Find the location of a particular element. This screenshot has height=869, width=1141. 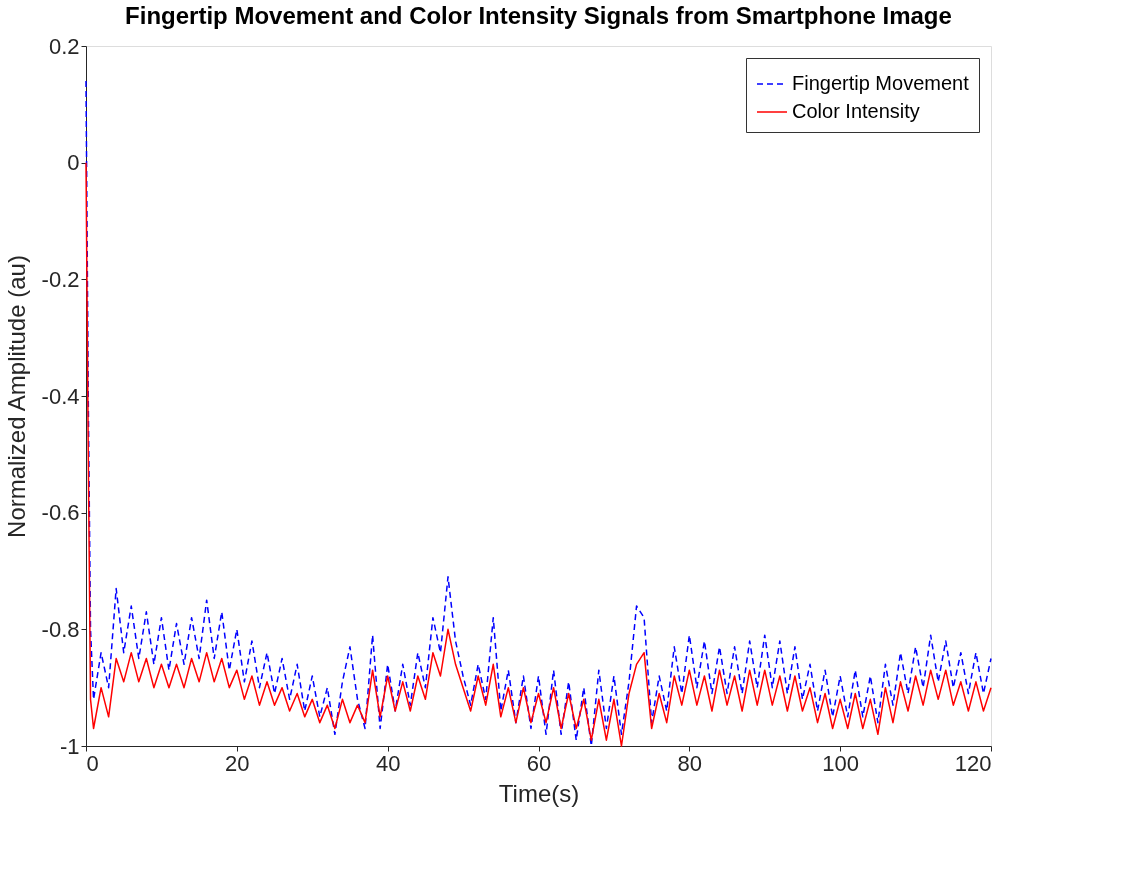

x-tick-label: 40 is located at coordinates (388, 763).